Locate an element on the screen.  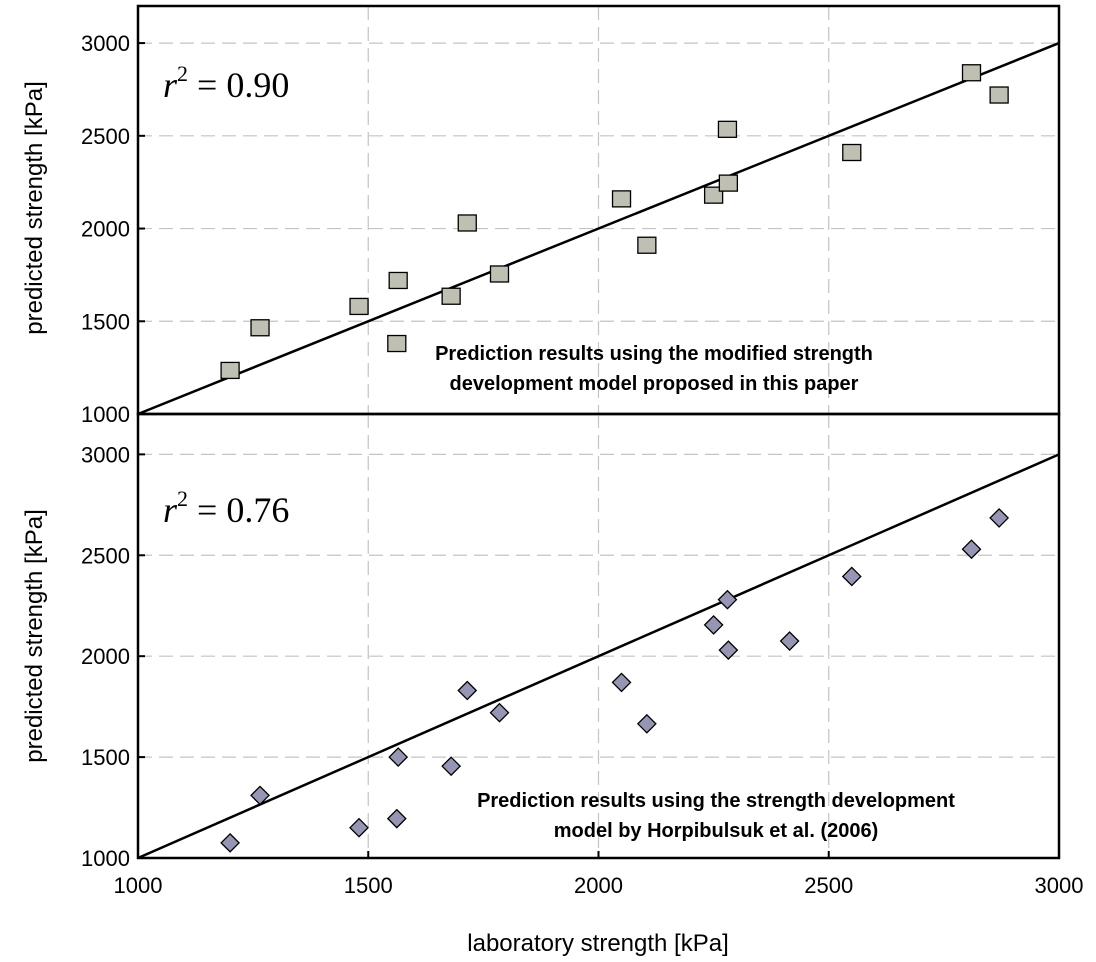
x-tick-label: 3000 is located at coordinates (1059, 885).